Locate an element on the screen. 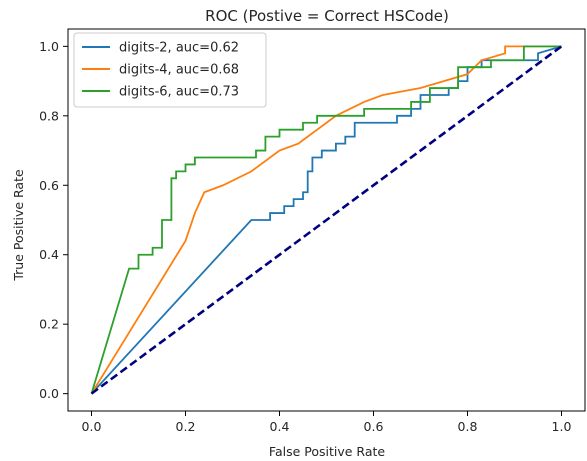 This screenshot has height=461, width=587. x-tick-label: 0.6 is located at coordinates (374, 426).